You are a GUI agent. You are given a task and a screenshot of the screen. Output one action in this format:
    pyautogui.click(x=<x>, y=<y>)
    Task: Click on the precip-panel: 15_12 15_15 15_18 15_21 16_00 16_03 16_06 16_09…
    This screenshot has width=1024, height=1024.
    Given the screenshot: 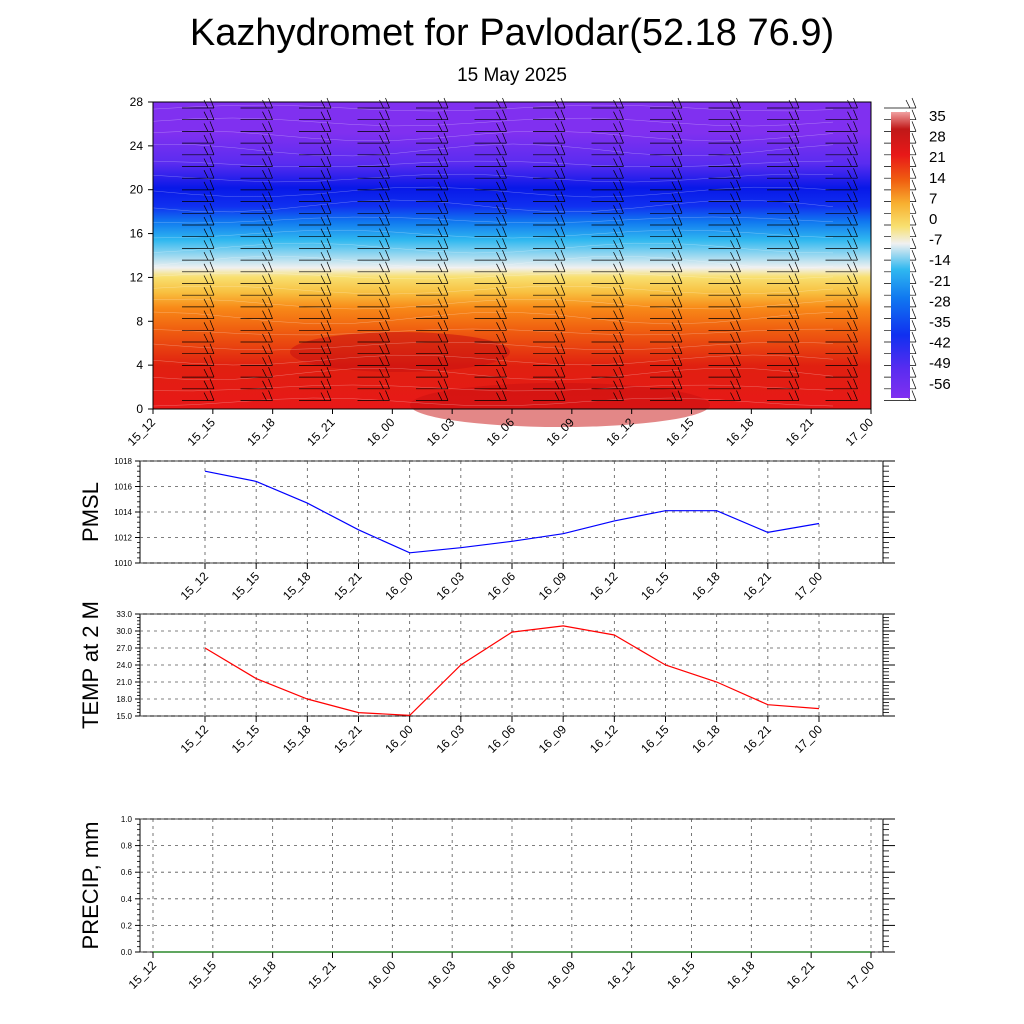 What is the action you would take?
    pyautogui.click(x=486, y=903)
    